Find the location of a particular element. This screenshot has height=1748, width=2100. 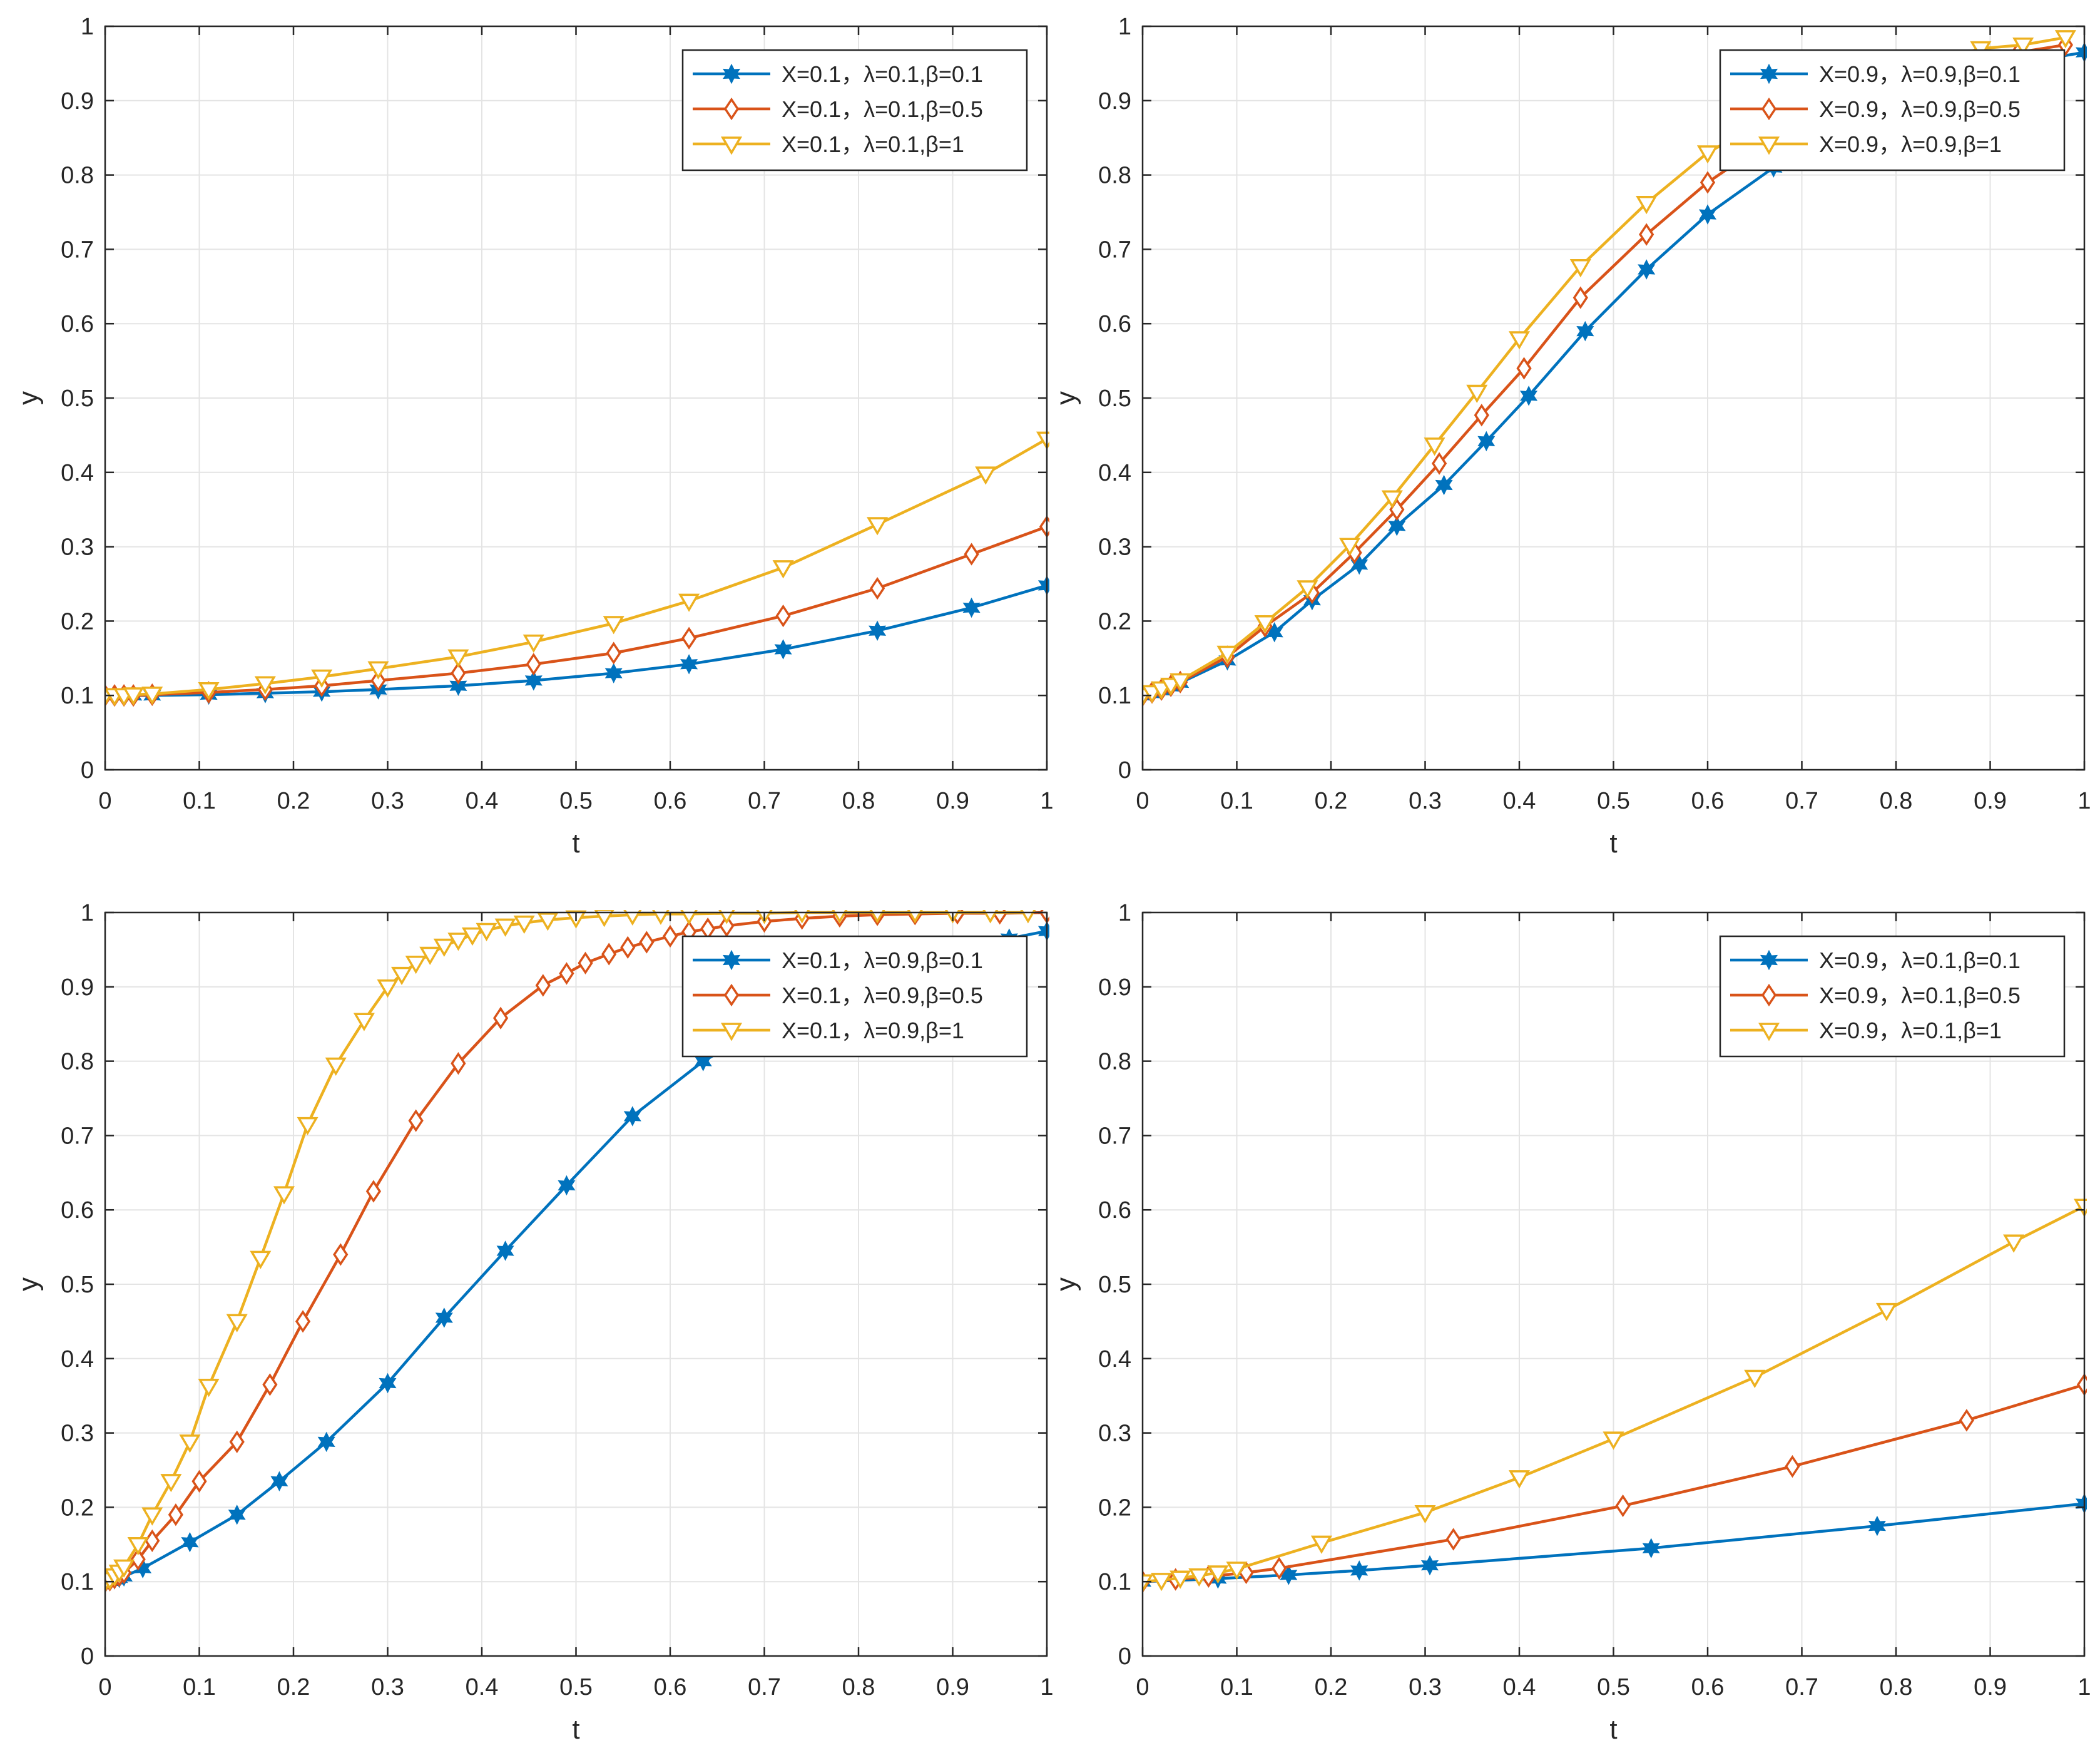

legend-entry-label: X=0.1，λ=0.1,β=0.1 is located at coordinates (882, 74).